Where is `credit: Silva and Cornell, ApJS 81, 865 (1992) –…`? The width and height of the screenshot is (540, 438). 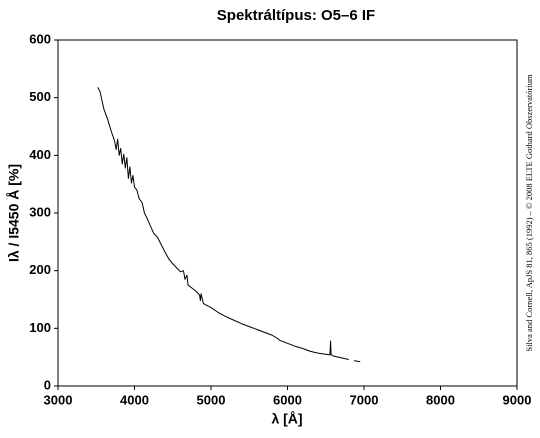 credit: Silva and Cornell, ApJS 81, 865 (1992) –… is located at coordinates (529, 213).